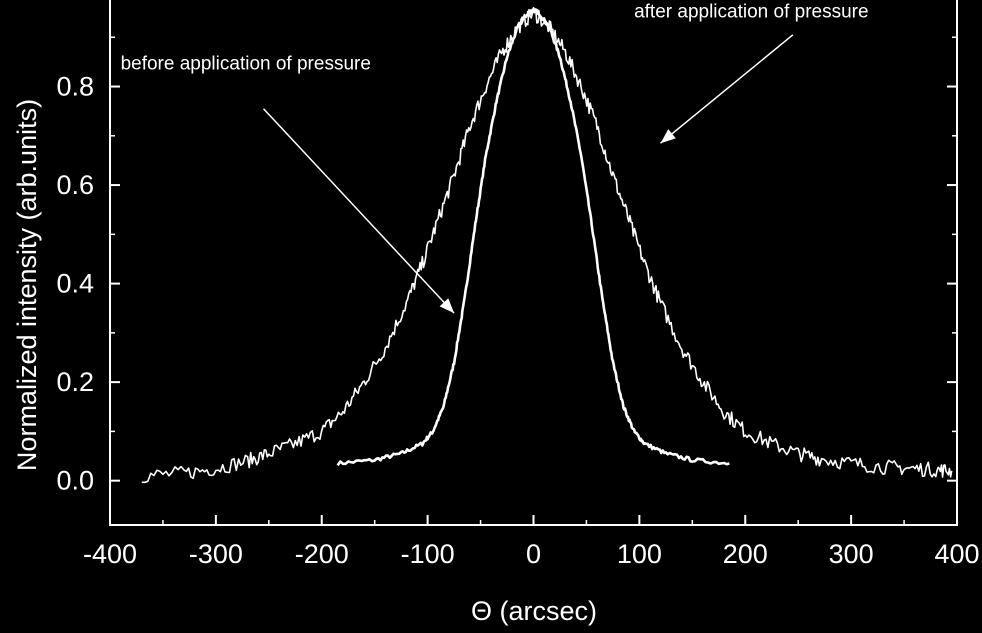  Describe the element at coordinates (216, 554) in the screenshot. I see `x-tick-label: -300` at that location.